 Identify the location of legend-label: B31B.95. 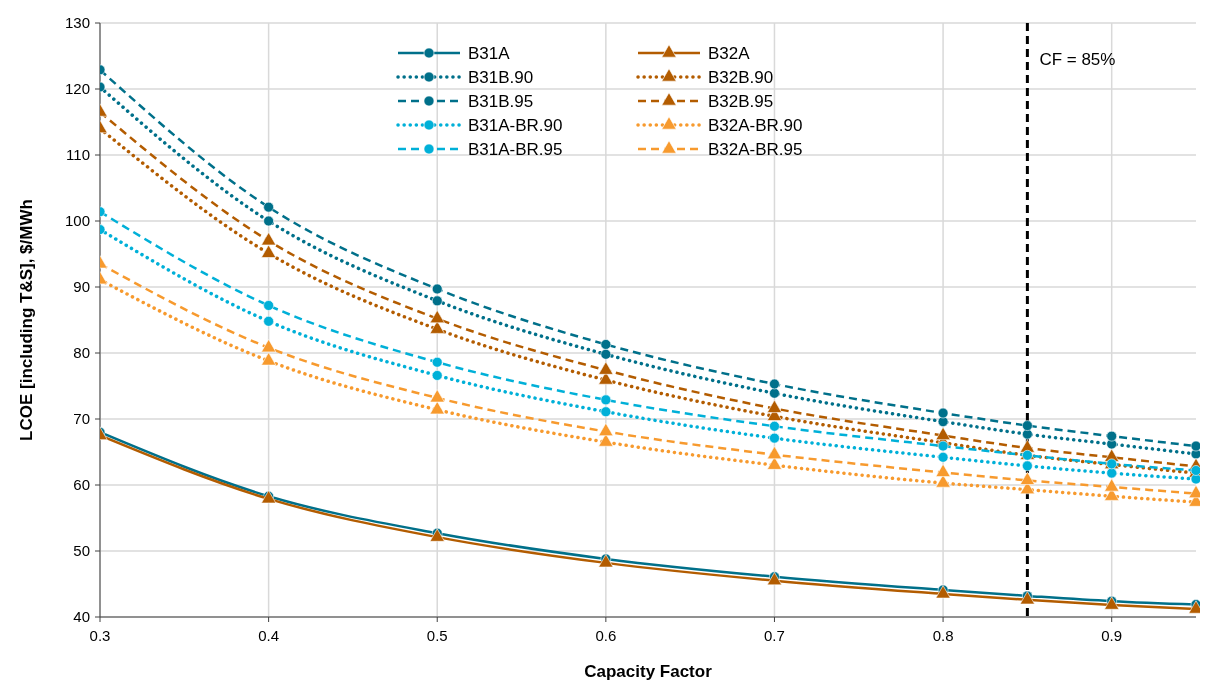
(501, 101).